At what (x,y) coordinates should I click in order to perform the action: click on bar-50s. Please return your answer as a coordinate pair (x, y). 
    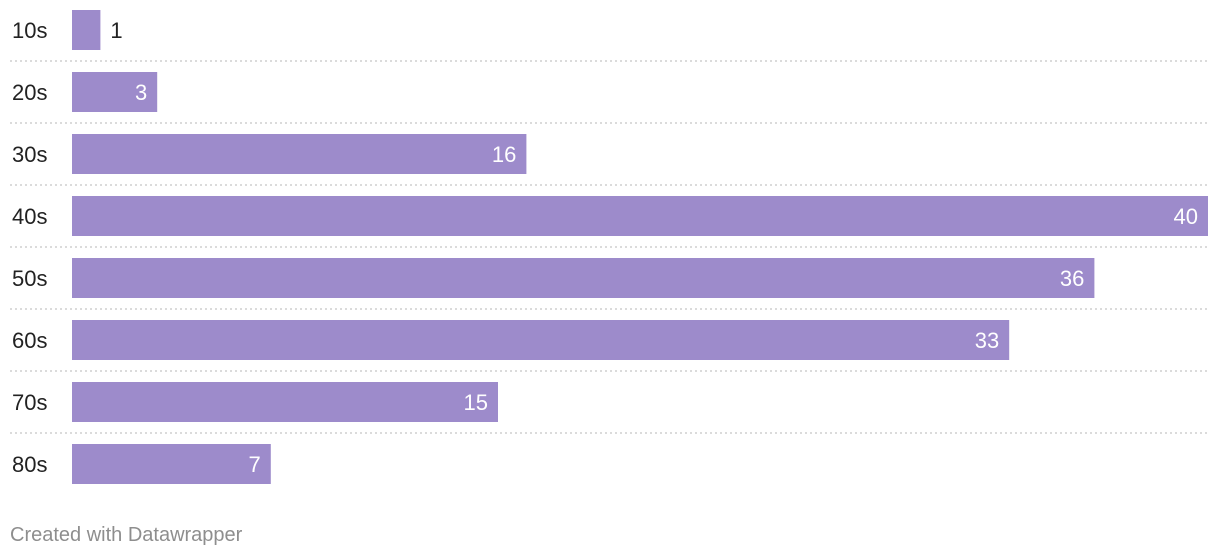
    Looking at the image, I should click on (583, 278).